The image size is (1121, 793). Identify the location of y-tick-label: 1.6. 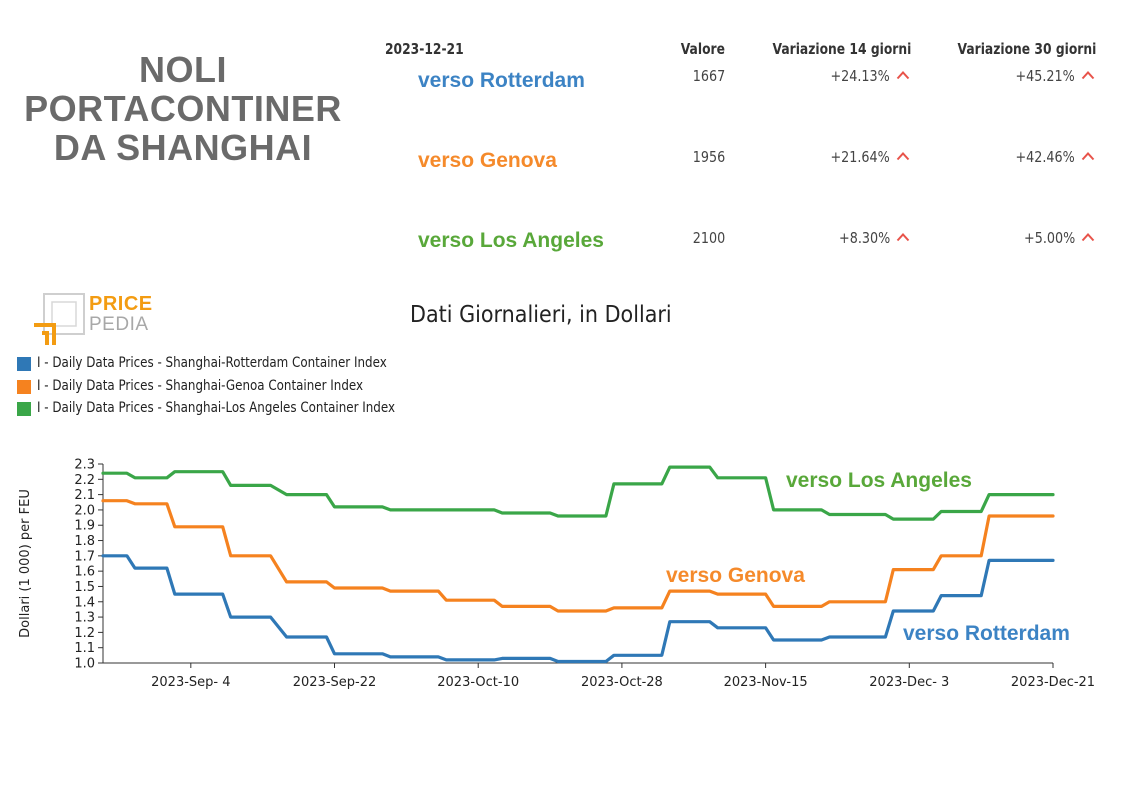
(84, 572).